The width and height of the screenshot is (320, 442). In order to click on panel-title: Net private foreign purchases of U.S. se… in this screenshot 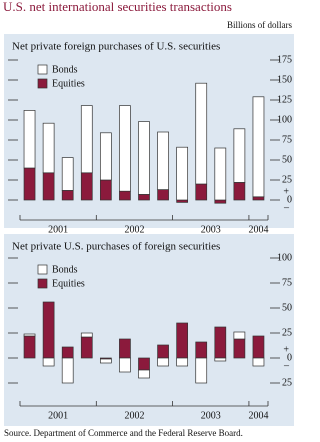, I will do `click(116, 47)`.